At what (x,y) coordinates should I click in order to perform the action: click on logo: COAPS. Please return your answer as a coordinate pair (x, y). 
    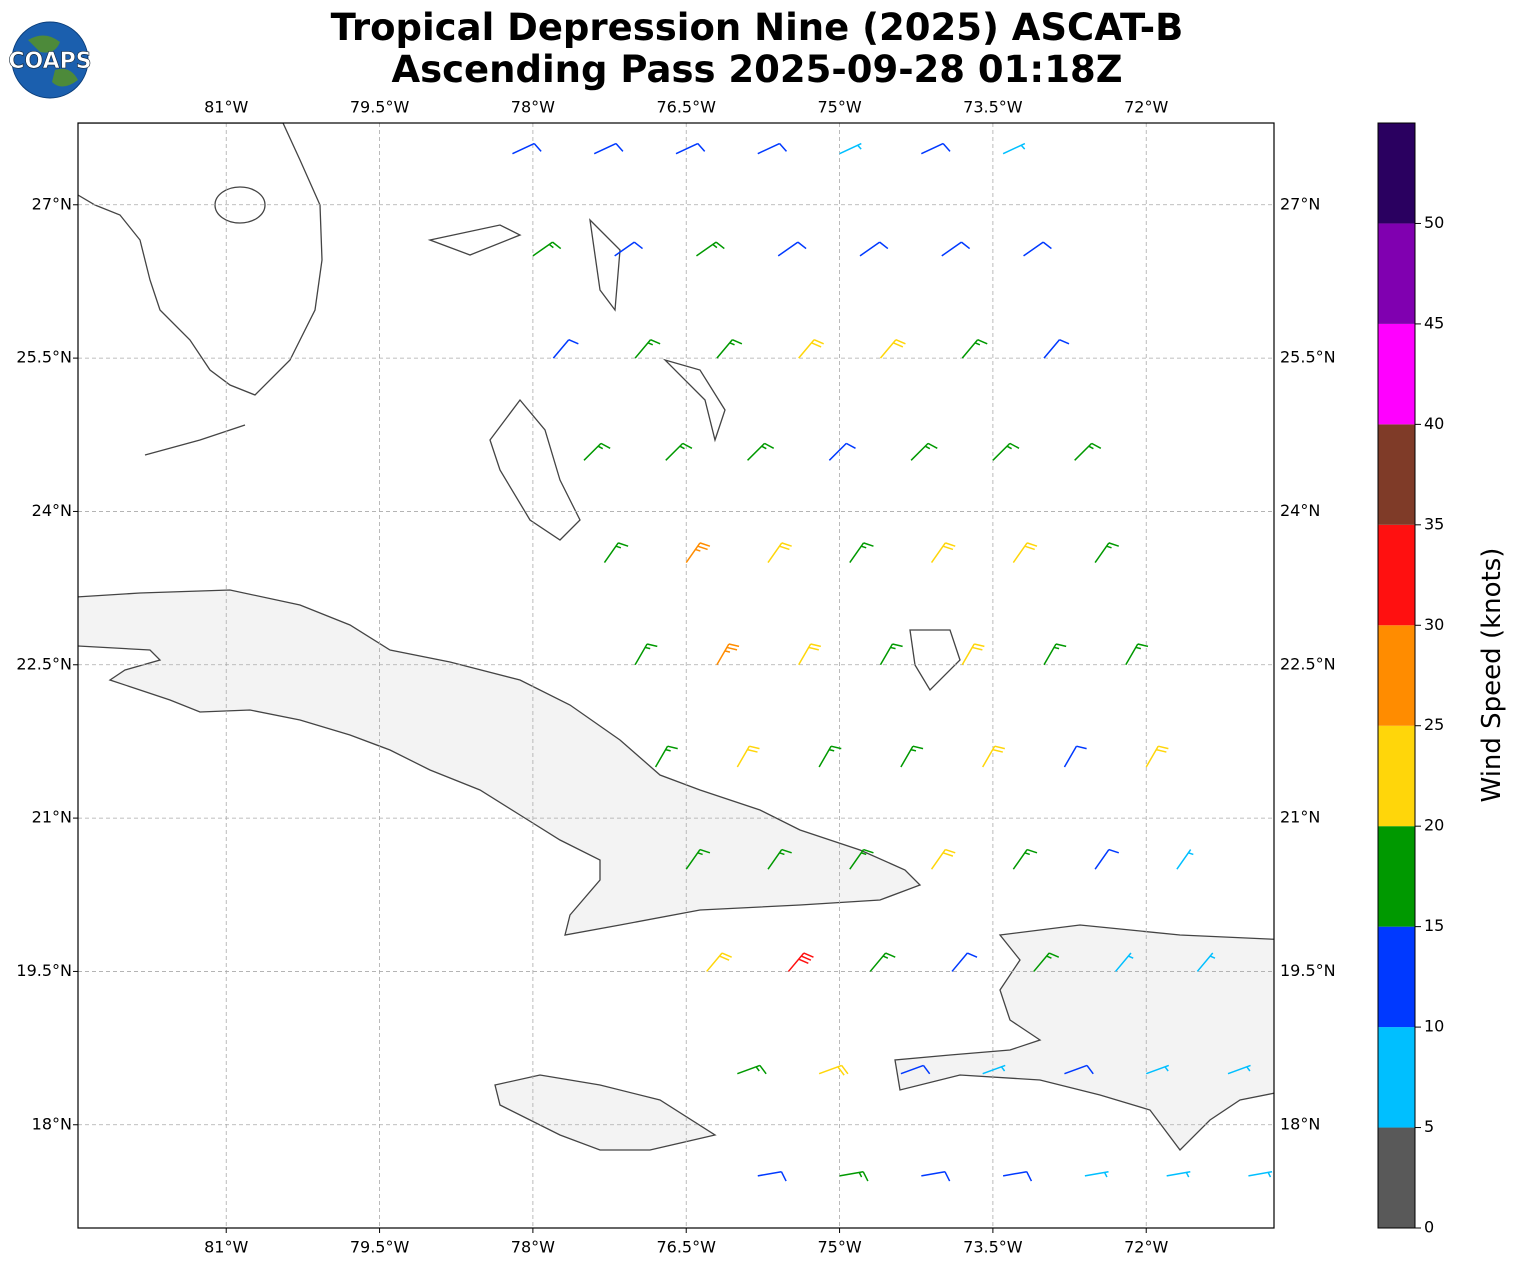
    Looking at the image, I should click on (50, 60).